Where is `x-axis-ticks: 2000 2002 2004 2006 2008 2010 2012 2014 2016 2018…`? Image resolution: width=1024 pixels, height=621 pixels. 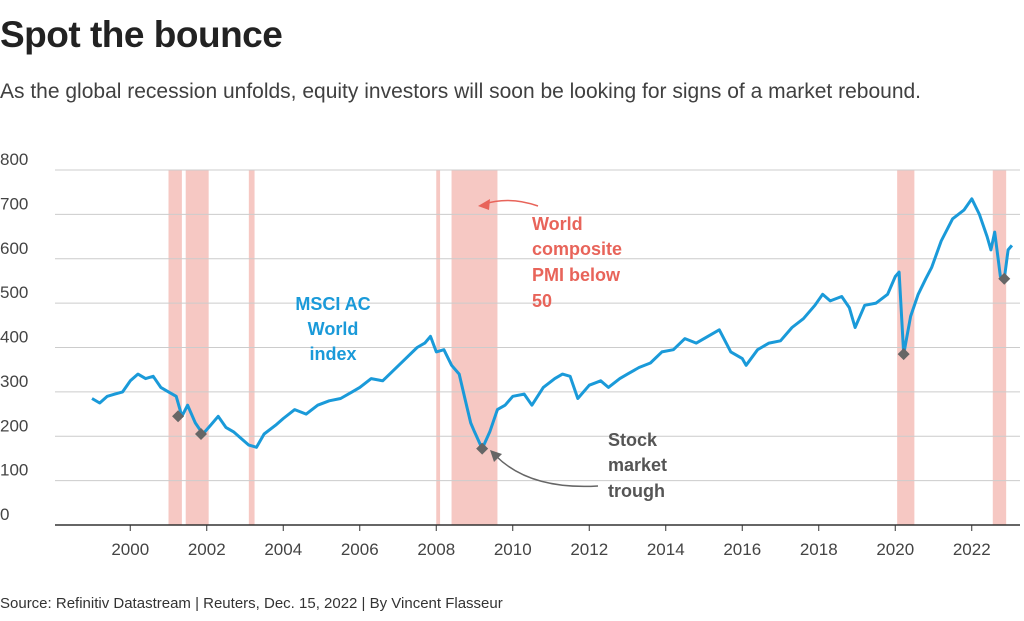
x-axis-ticks: 2000 2002 2004 2006 2008 2010 2012 2014 2016 2018… is located at coordinates (551, 542).